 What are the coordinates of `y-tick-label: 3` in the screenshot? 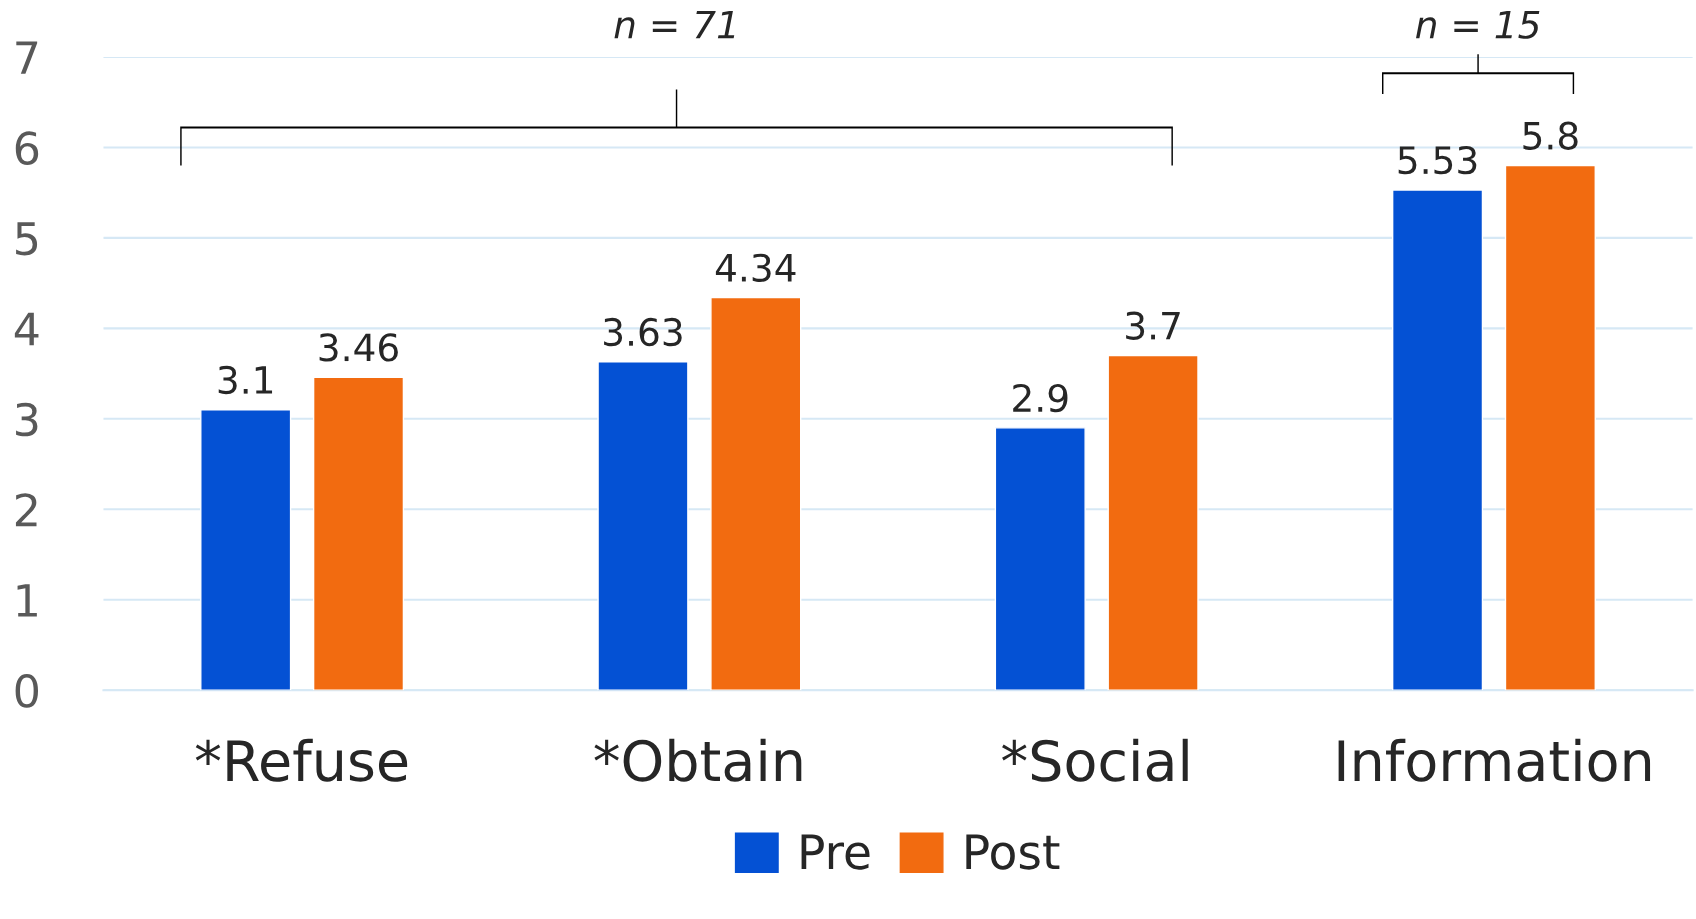 It's located at (27, 419).